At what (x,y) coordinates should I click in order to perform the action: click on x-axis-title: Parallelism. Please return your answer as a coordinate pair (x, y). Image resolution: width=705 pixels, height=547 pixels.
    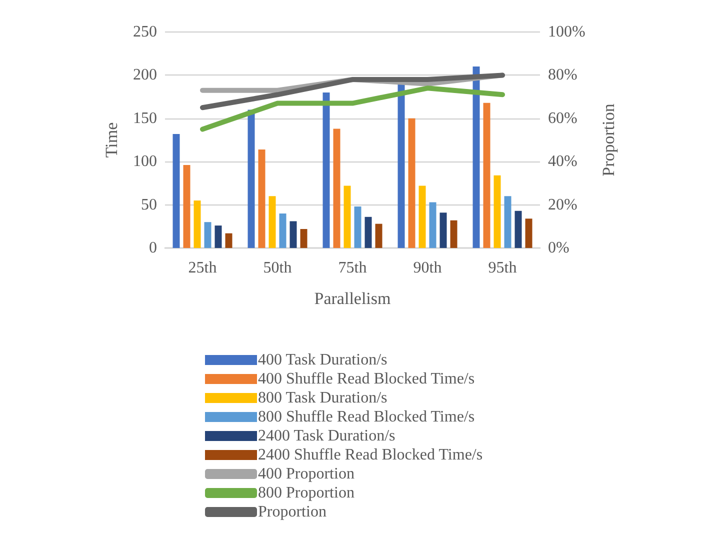
    Looking at the image, I should click on (352, 298).